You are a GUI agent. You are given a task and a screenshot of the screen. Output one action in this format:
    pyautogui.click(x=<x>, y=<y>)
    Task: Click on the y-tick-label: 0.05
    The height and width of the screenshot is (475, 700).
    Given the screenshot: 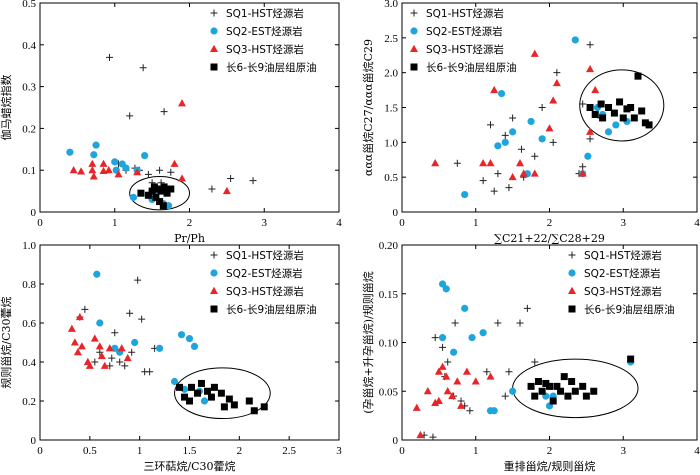 What is the action you would take?
    pyautogui.click(x=389, y=392)
    